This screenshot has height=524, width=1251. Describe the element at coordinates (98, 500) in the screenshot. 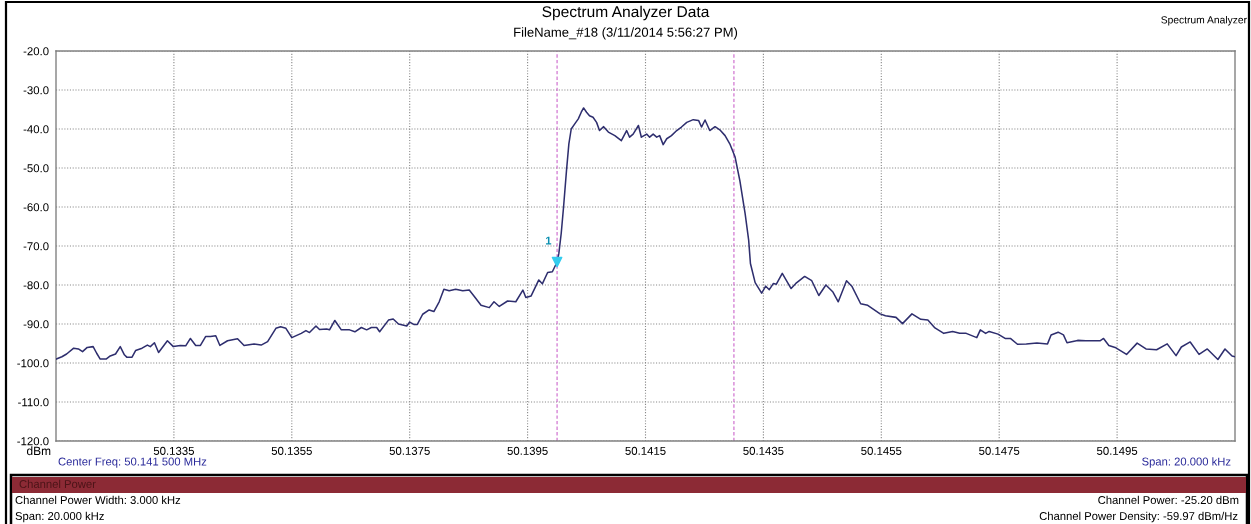

I see `text: Channel Power Width: 3.000 kHz` at that location.